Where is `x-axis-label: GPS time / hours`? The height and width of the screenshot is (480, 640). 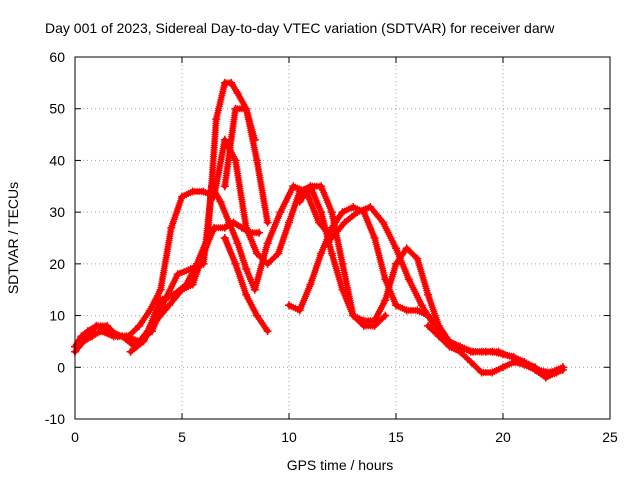 x-axis-label: GPS time / hours is located at coordinates (340, 465).